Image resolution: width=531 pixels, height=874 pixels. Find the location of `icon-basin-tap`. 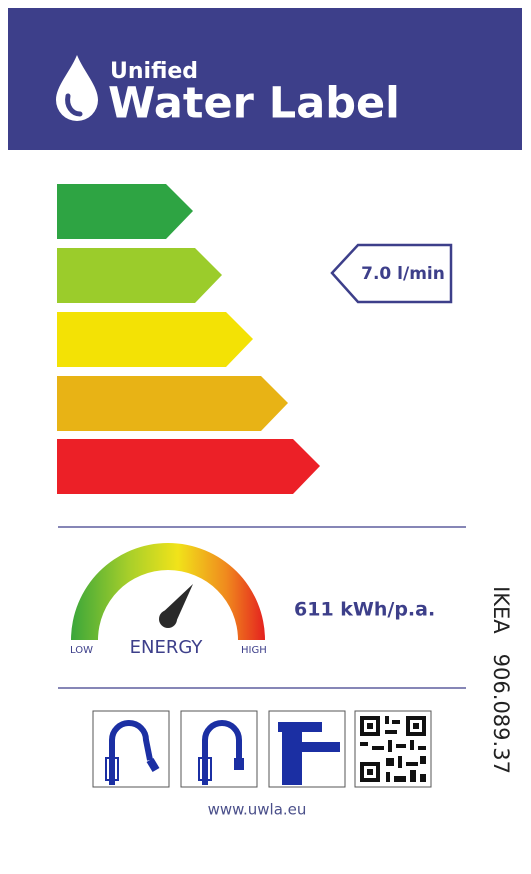

icon-basin-tap is located at coordinates (307, 749).